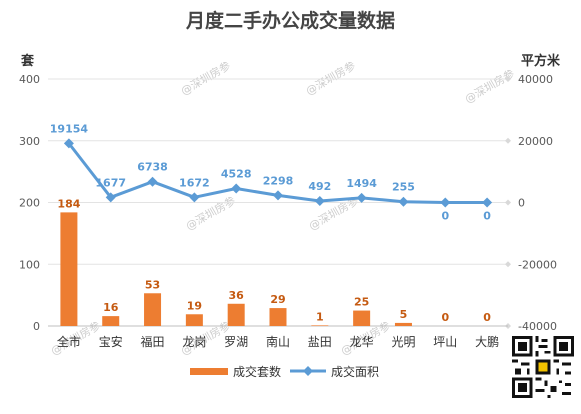  What do you see at coordinates (29, 264) in the screenshot?
I see `left-tick-label: 100` at bounding box center [29, 264].